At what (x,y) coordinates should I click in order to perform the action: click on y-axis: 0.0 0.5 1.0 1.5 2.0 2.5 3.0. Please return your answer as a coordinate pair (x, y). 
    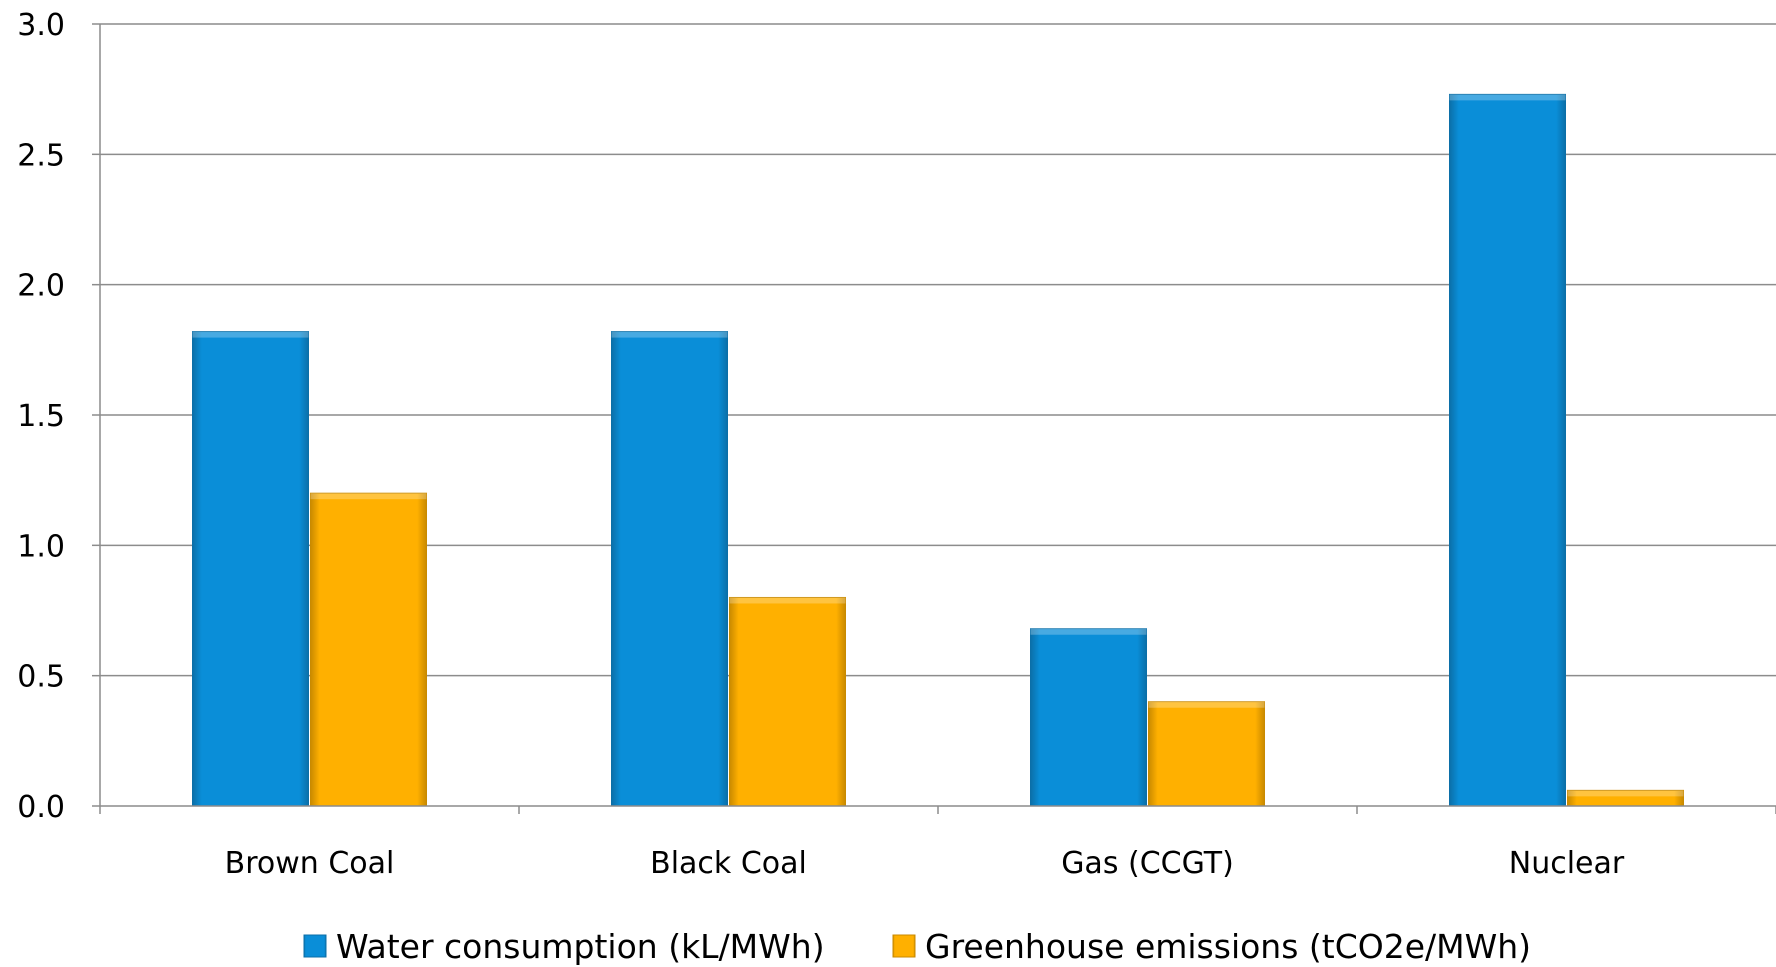
    Looking at the image, I should click on (59, 416).